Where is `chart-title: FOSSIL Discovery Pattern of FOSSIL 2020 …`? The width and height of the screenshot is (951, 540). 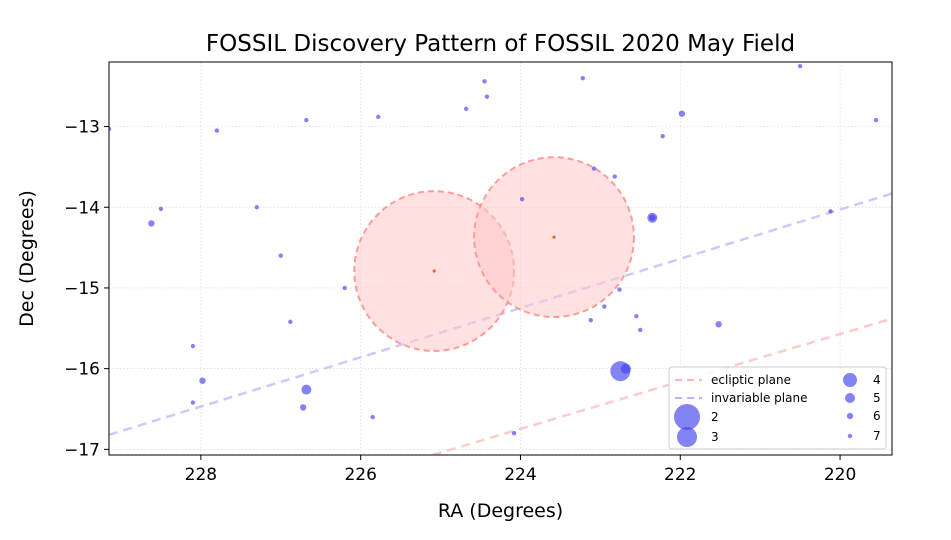 chart-title: FOSSIL Discovery Pattern of FOSSIL 2020 … is located at coordinates (500, 44).